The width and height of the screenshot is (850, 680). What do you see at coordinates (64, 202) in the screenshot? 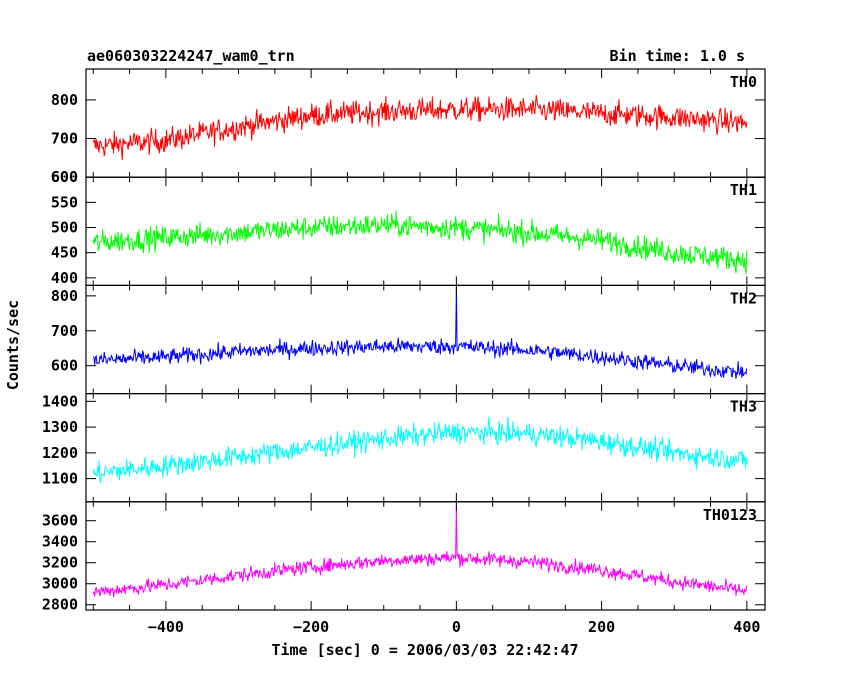
I see `y-tick-label: 550` at bounding box center [64, 202].